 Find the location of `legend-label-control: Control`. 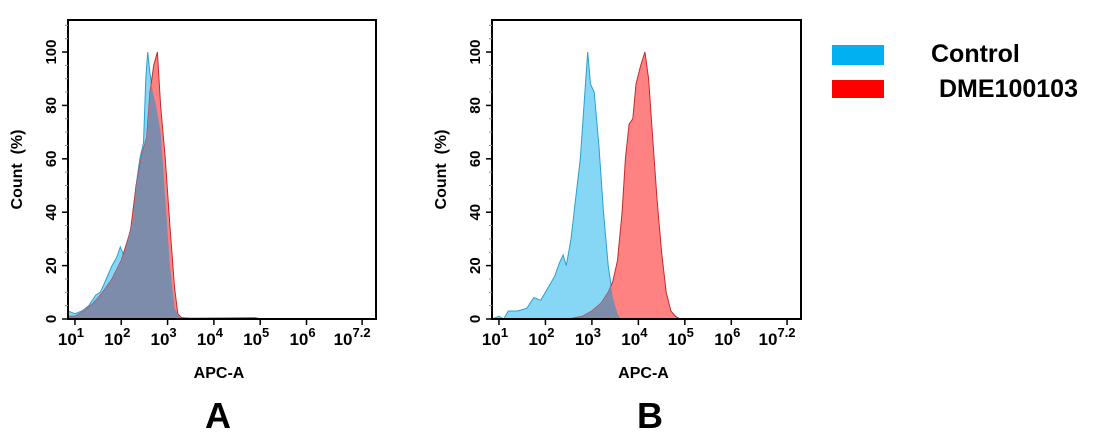

legend-label-control: Control is located at coordinates (975, 54).